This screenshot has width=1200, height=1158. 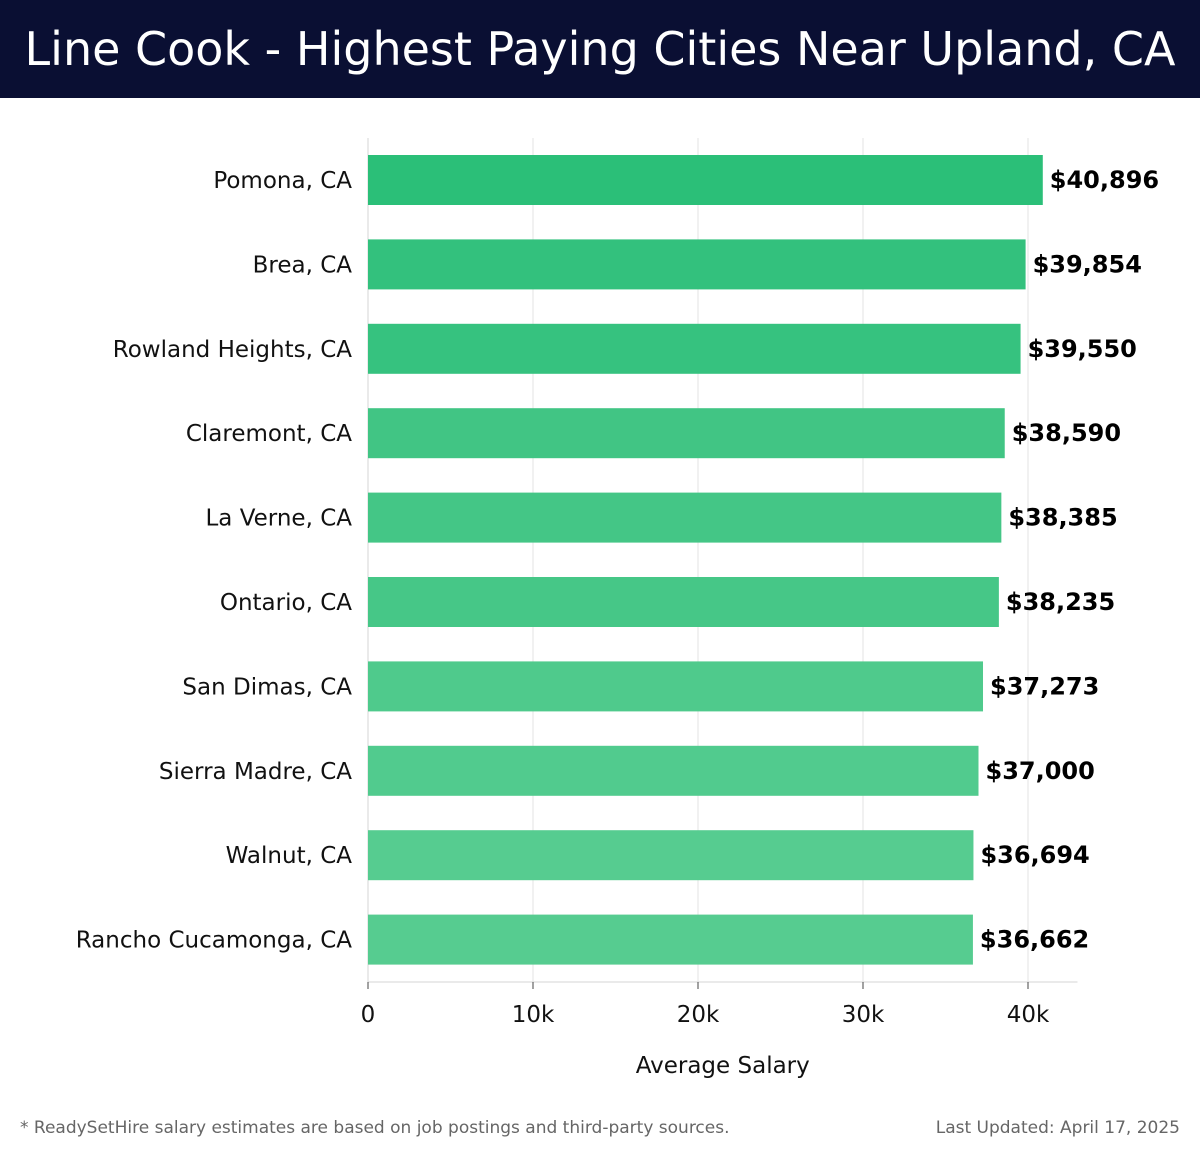 I want to click on category-label: La Verne, CA, so click(x=278, y=519).